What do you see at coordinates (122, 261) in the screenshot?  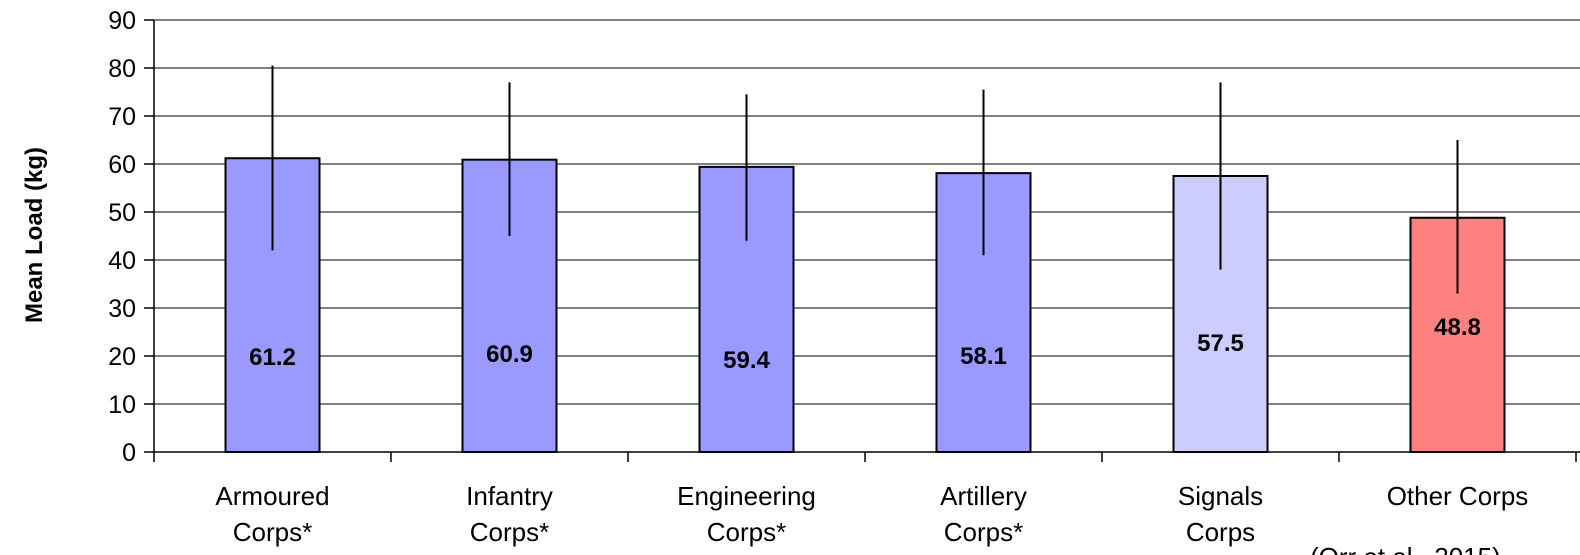 I see `y-tick-label: 40` at bounding box center [122, 261].